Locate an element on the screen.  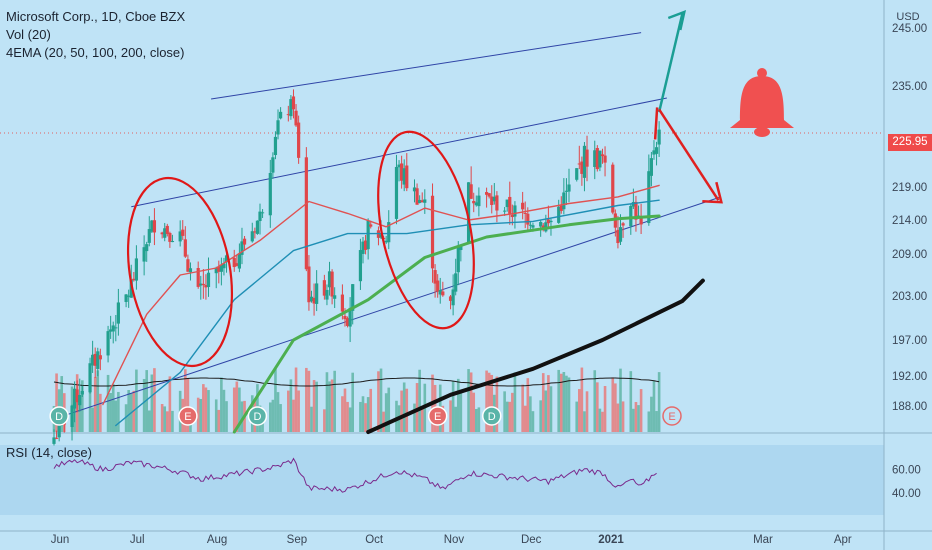
time-tick-label: Dec is located at coordinates (531, 540).